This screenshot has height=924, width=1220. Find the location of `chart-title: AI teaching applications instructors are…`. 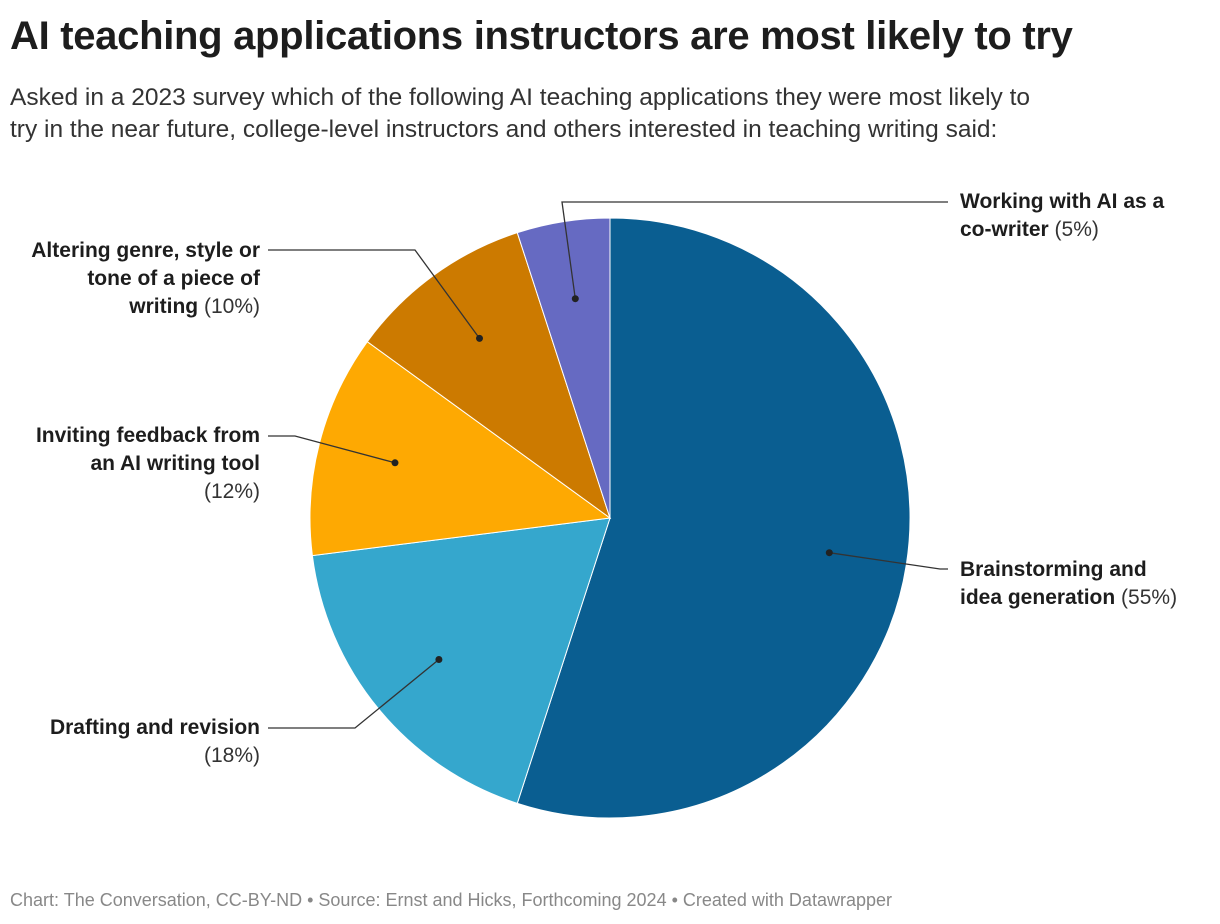

chart-title: AI teaching applications instructors are… is located at coordinates (541, 36).